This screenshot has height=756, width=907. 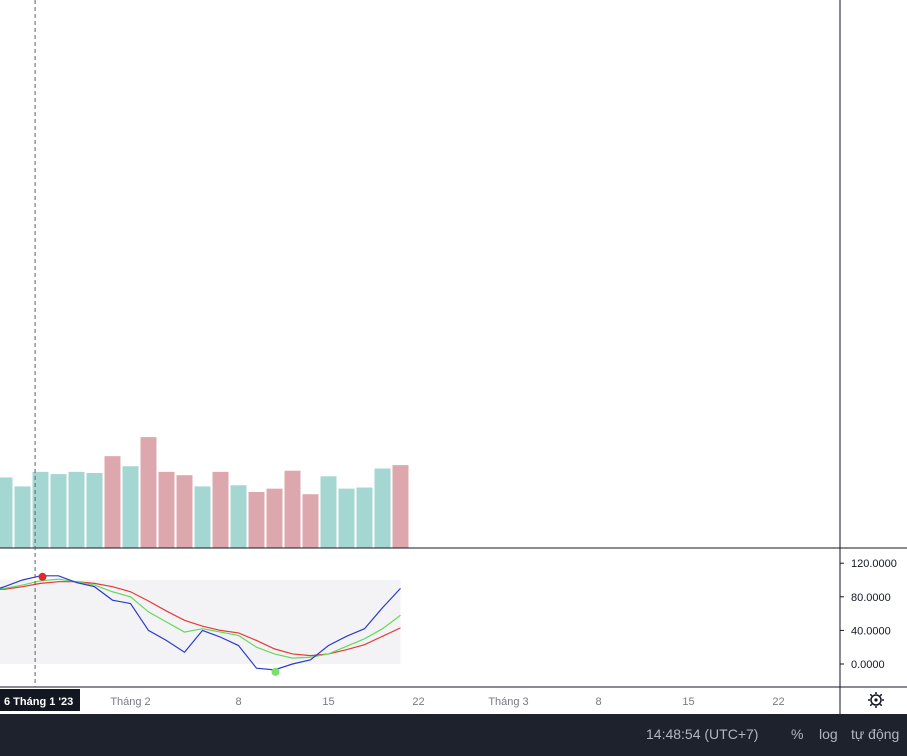 I want to click on oscillator-fast-line, so click(x=200, y=623).